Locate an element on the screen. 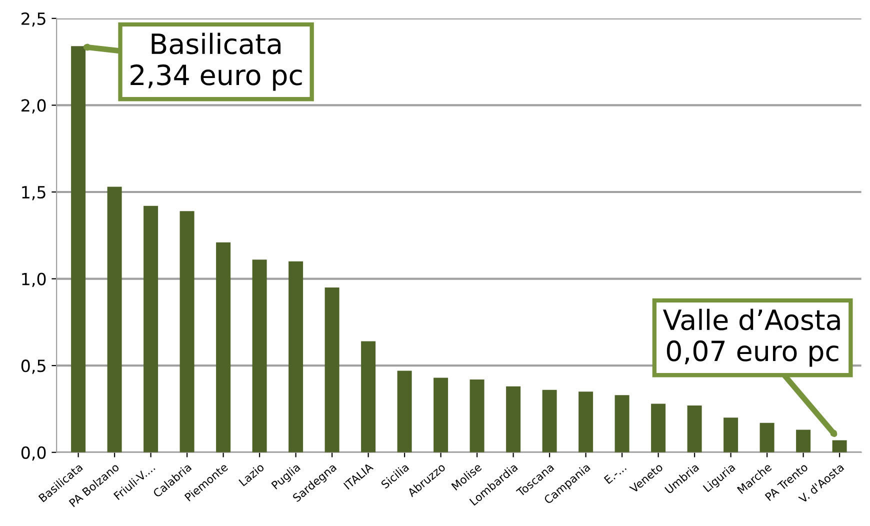 The image size is (870, 526). y-tick-label: 0,0 is located at coordinates (33, 453).